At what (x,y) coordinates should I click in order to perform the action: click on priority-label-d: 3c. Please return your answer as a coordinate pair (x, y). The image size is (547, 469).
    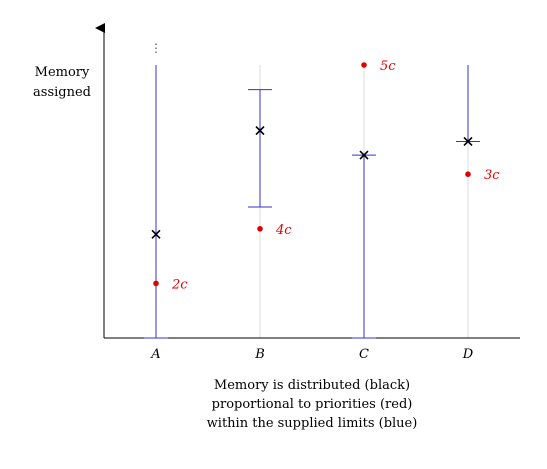
    Looking at the image, I should click on (492, 175).